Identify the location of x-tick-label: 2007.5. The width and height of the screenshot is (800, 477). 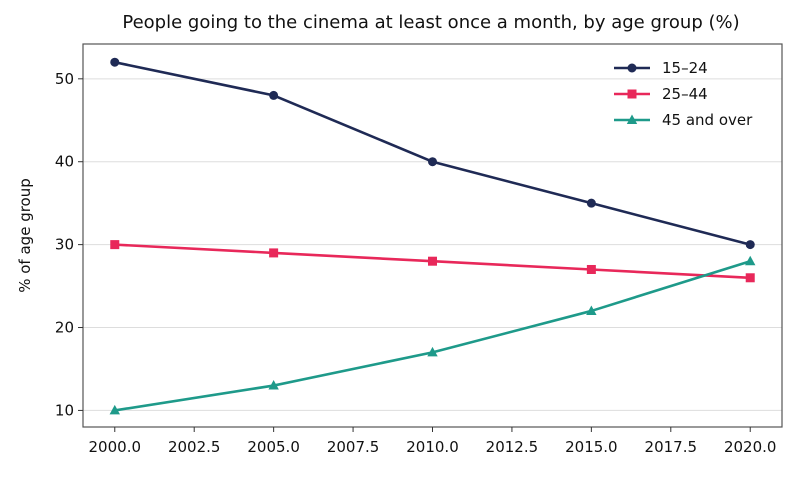
(353, 447).